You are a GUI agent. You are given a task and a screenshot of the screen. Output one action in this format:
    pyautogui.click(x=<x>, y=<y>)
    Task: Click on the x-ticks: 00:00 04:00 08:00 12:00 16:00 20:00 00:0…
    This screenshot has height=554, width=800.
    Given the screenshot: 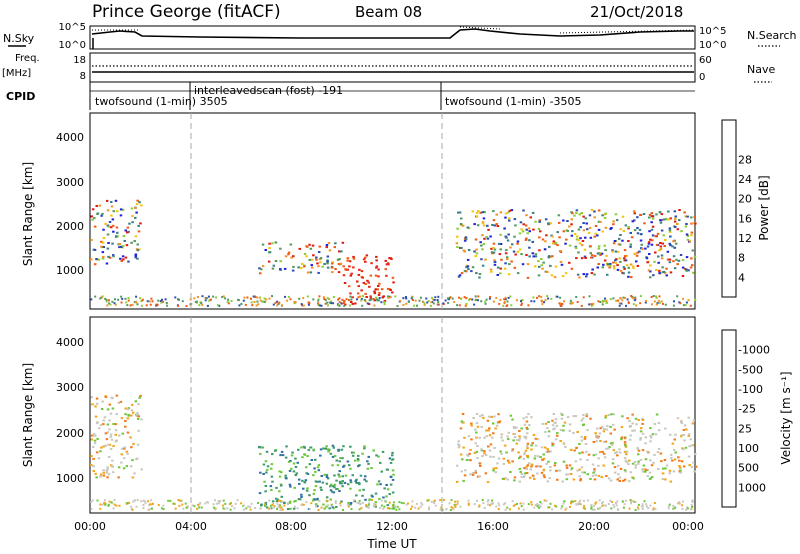 What is the action you would take?
    pyautogui.click(x=389, y=526)
    